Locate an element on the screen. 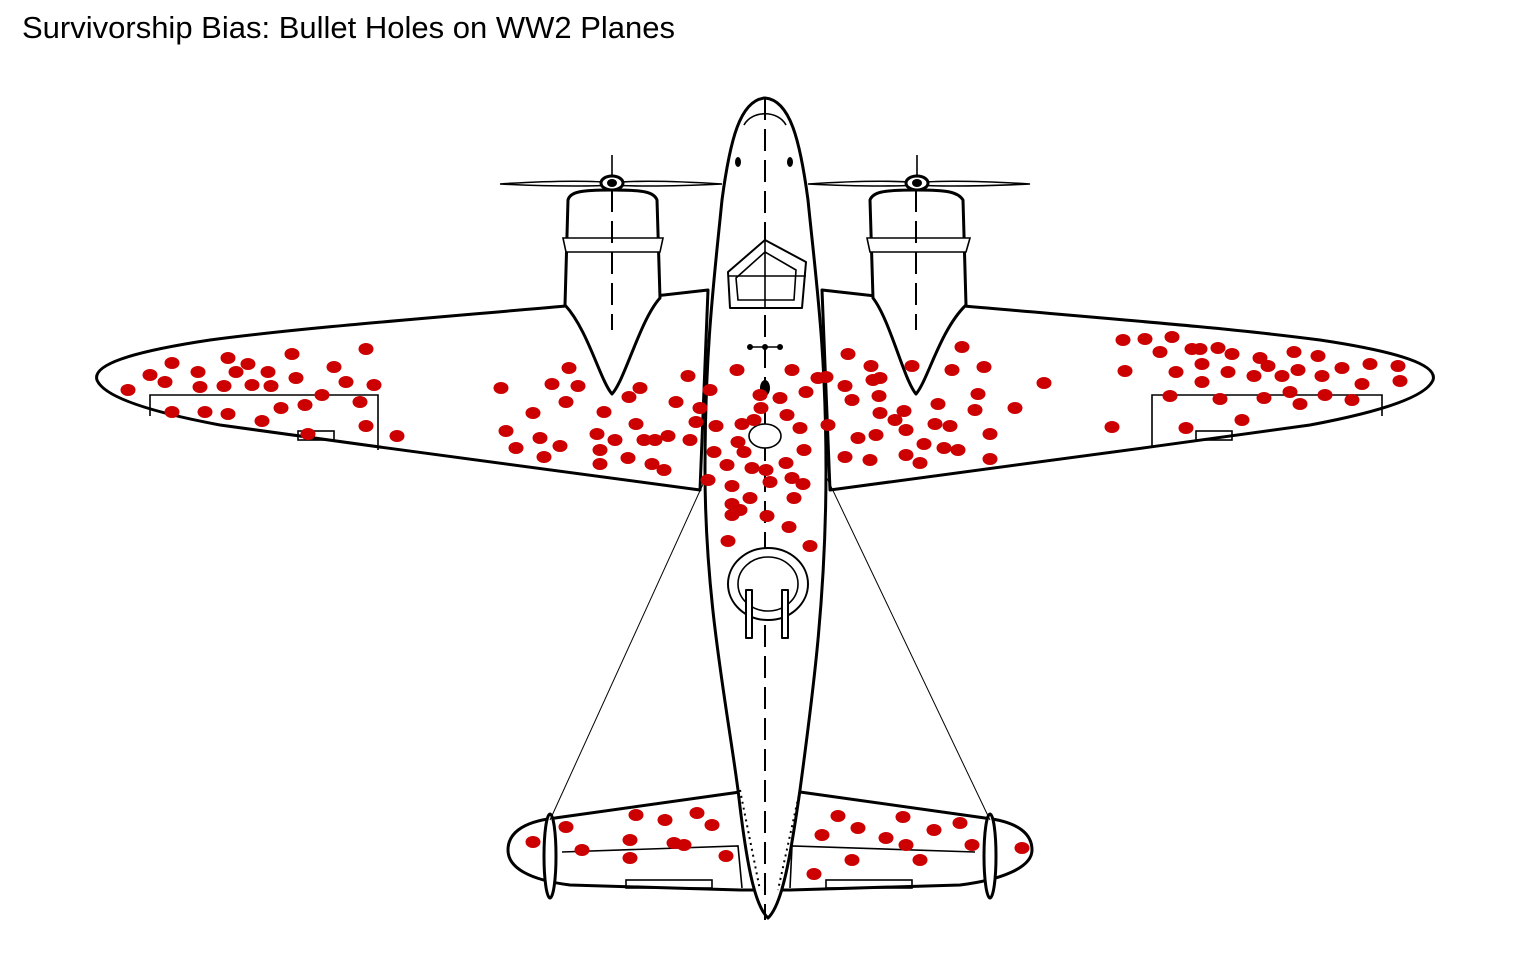  right-wing is located at coordinates (1127, 390).